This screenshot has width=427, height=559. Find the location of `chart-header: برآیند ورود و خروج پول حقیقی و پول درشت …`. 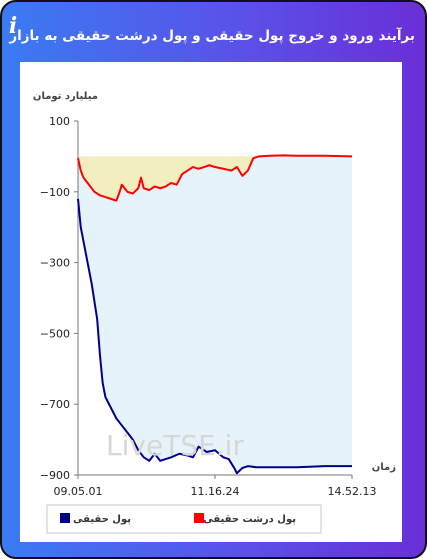

chart-header: برآیند ورود و خروج پول حقیقی و پول درشت … is located at coordinates (212, 36).